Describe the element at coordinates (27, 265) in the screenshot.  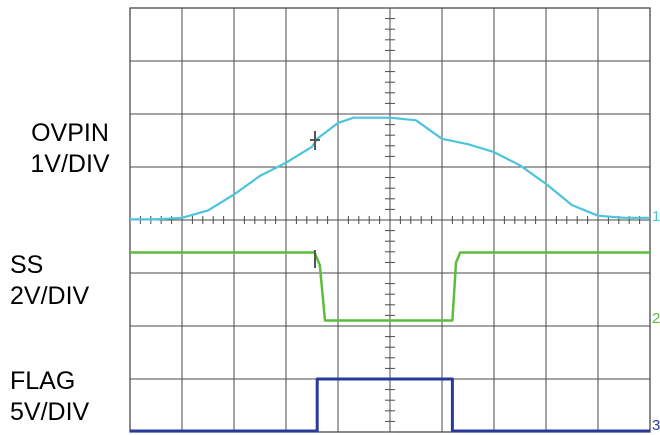
I see `ss-name: SS` at that location.